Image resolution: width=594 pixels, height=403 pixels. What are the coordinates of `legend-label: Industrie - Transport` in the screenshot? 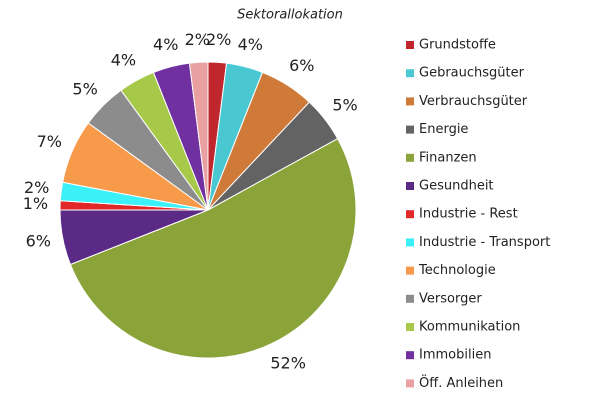 It's located at (484, 242).